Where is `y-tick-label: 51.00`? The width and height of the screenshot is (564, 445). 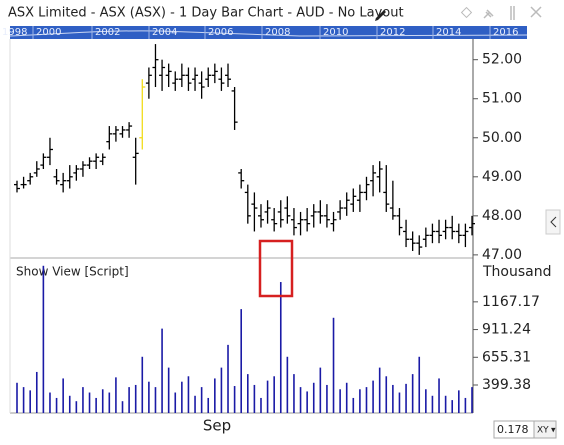
y-tick-label: 51.00 is located at coordinates (502, 99).